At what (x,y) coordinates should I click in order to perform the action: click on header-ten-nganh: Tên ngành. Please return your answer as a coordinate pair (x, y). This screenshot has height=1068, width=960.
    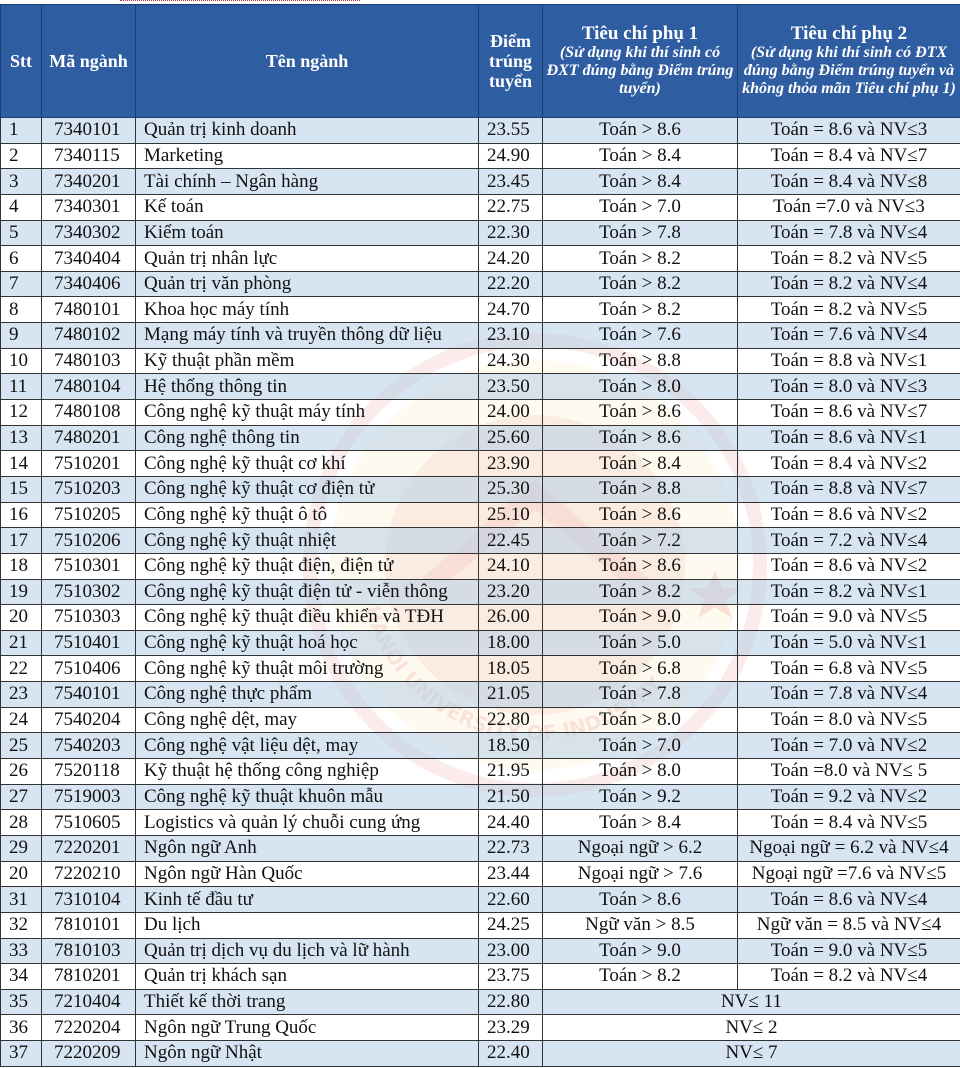
    Looking at the image, I should click on (307, 61).